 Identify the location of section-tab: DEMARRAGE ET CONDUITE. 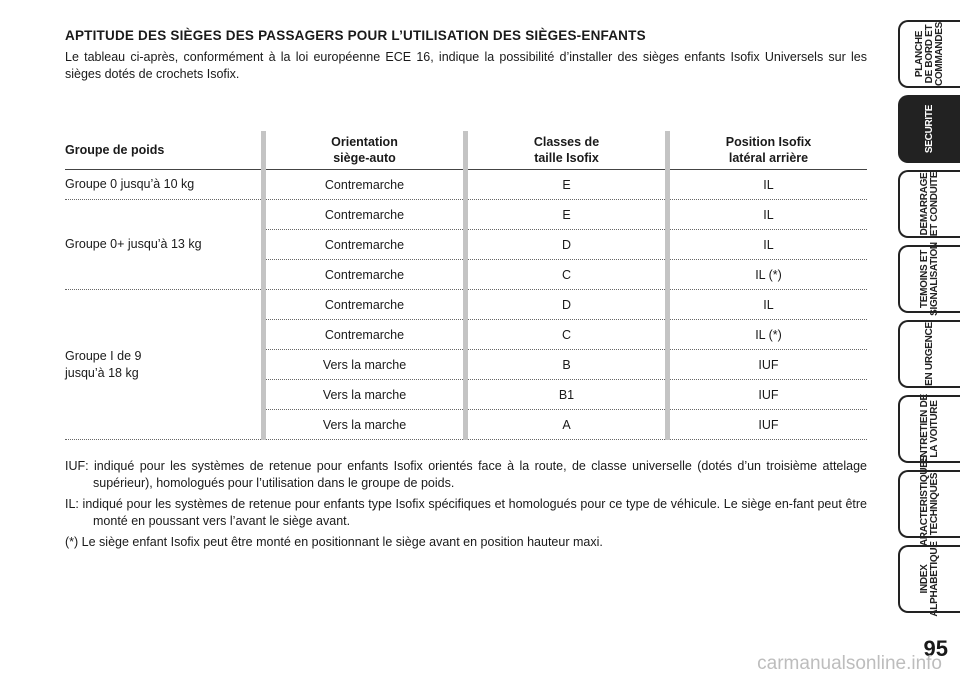
(929, 204).